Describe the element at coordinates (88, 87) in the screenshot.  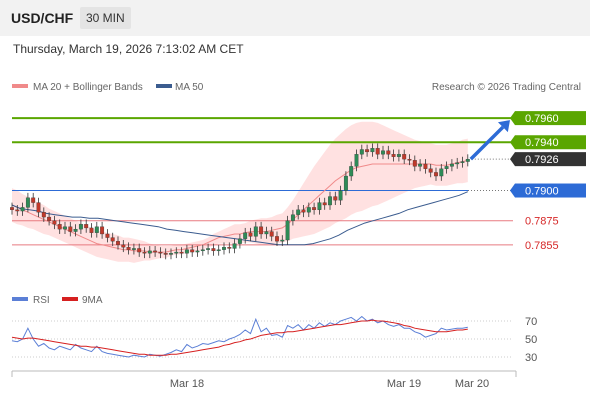
I see `ma20-legend-label: MA 20 + Bollinger Bands` at that location.